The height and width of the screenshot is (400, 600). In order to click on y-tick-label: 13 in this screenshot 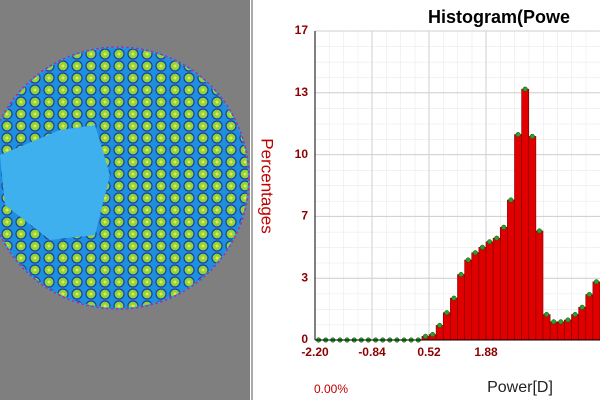, I will do `click(302, 92)`.